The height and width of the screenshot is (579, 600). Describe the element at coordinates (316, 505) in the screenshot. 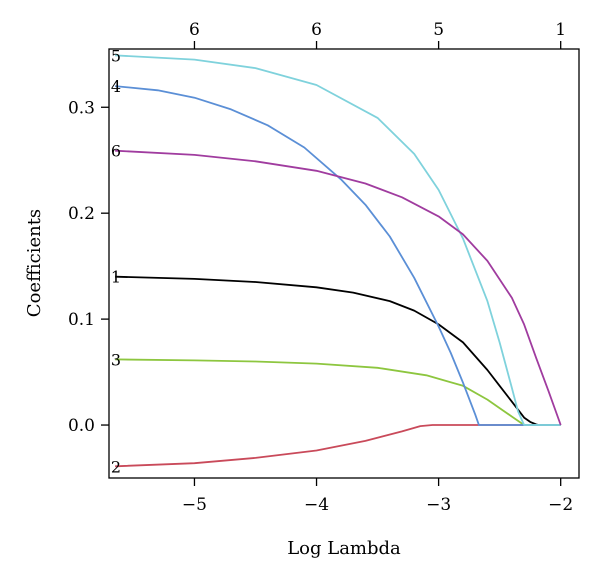

I see `x-tick-label: −4` at that location.